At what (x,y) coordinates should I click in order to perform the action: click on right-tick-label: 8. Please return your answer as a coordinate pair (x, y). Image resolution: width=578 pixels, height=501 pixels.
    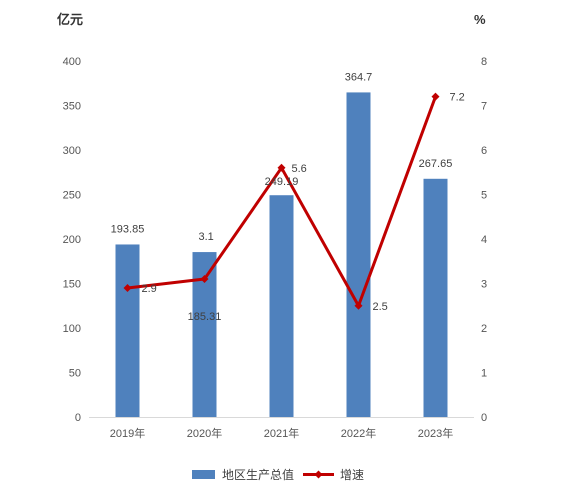
    Looking at the image, I should click on (484, 62).